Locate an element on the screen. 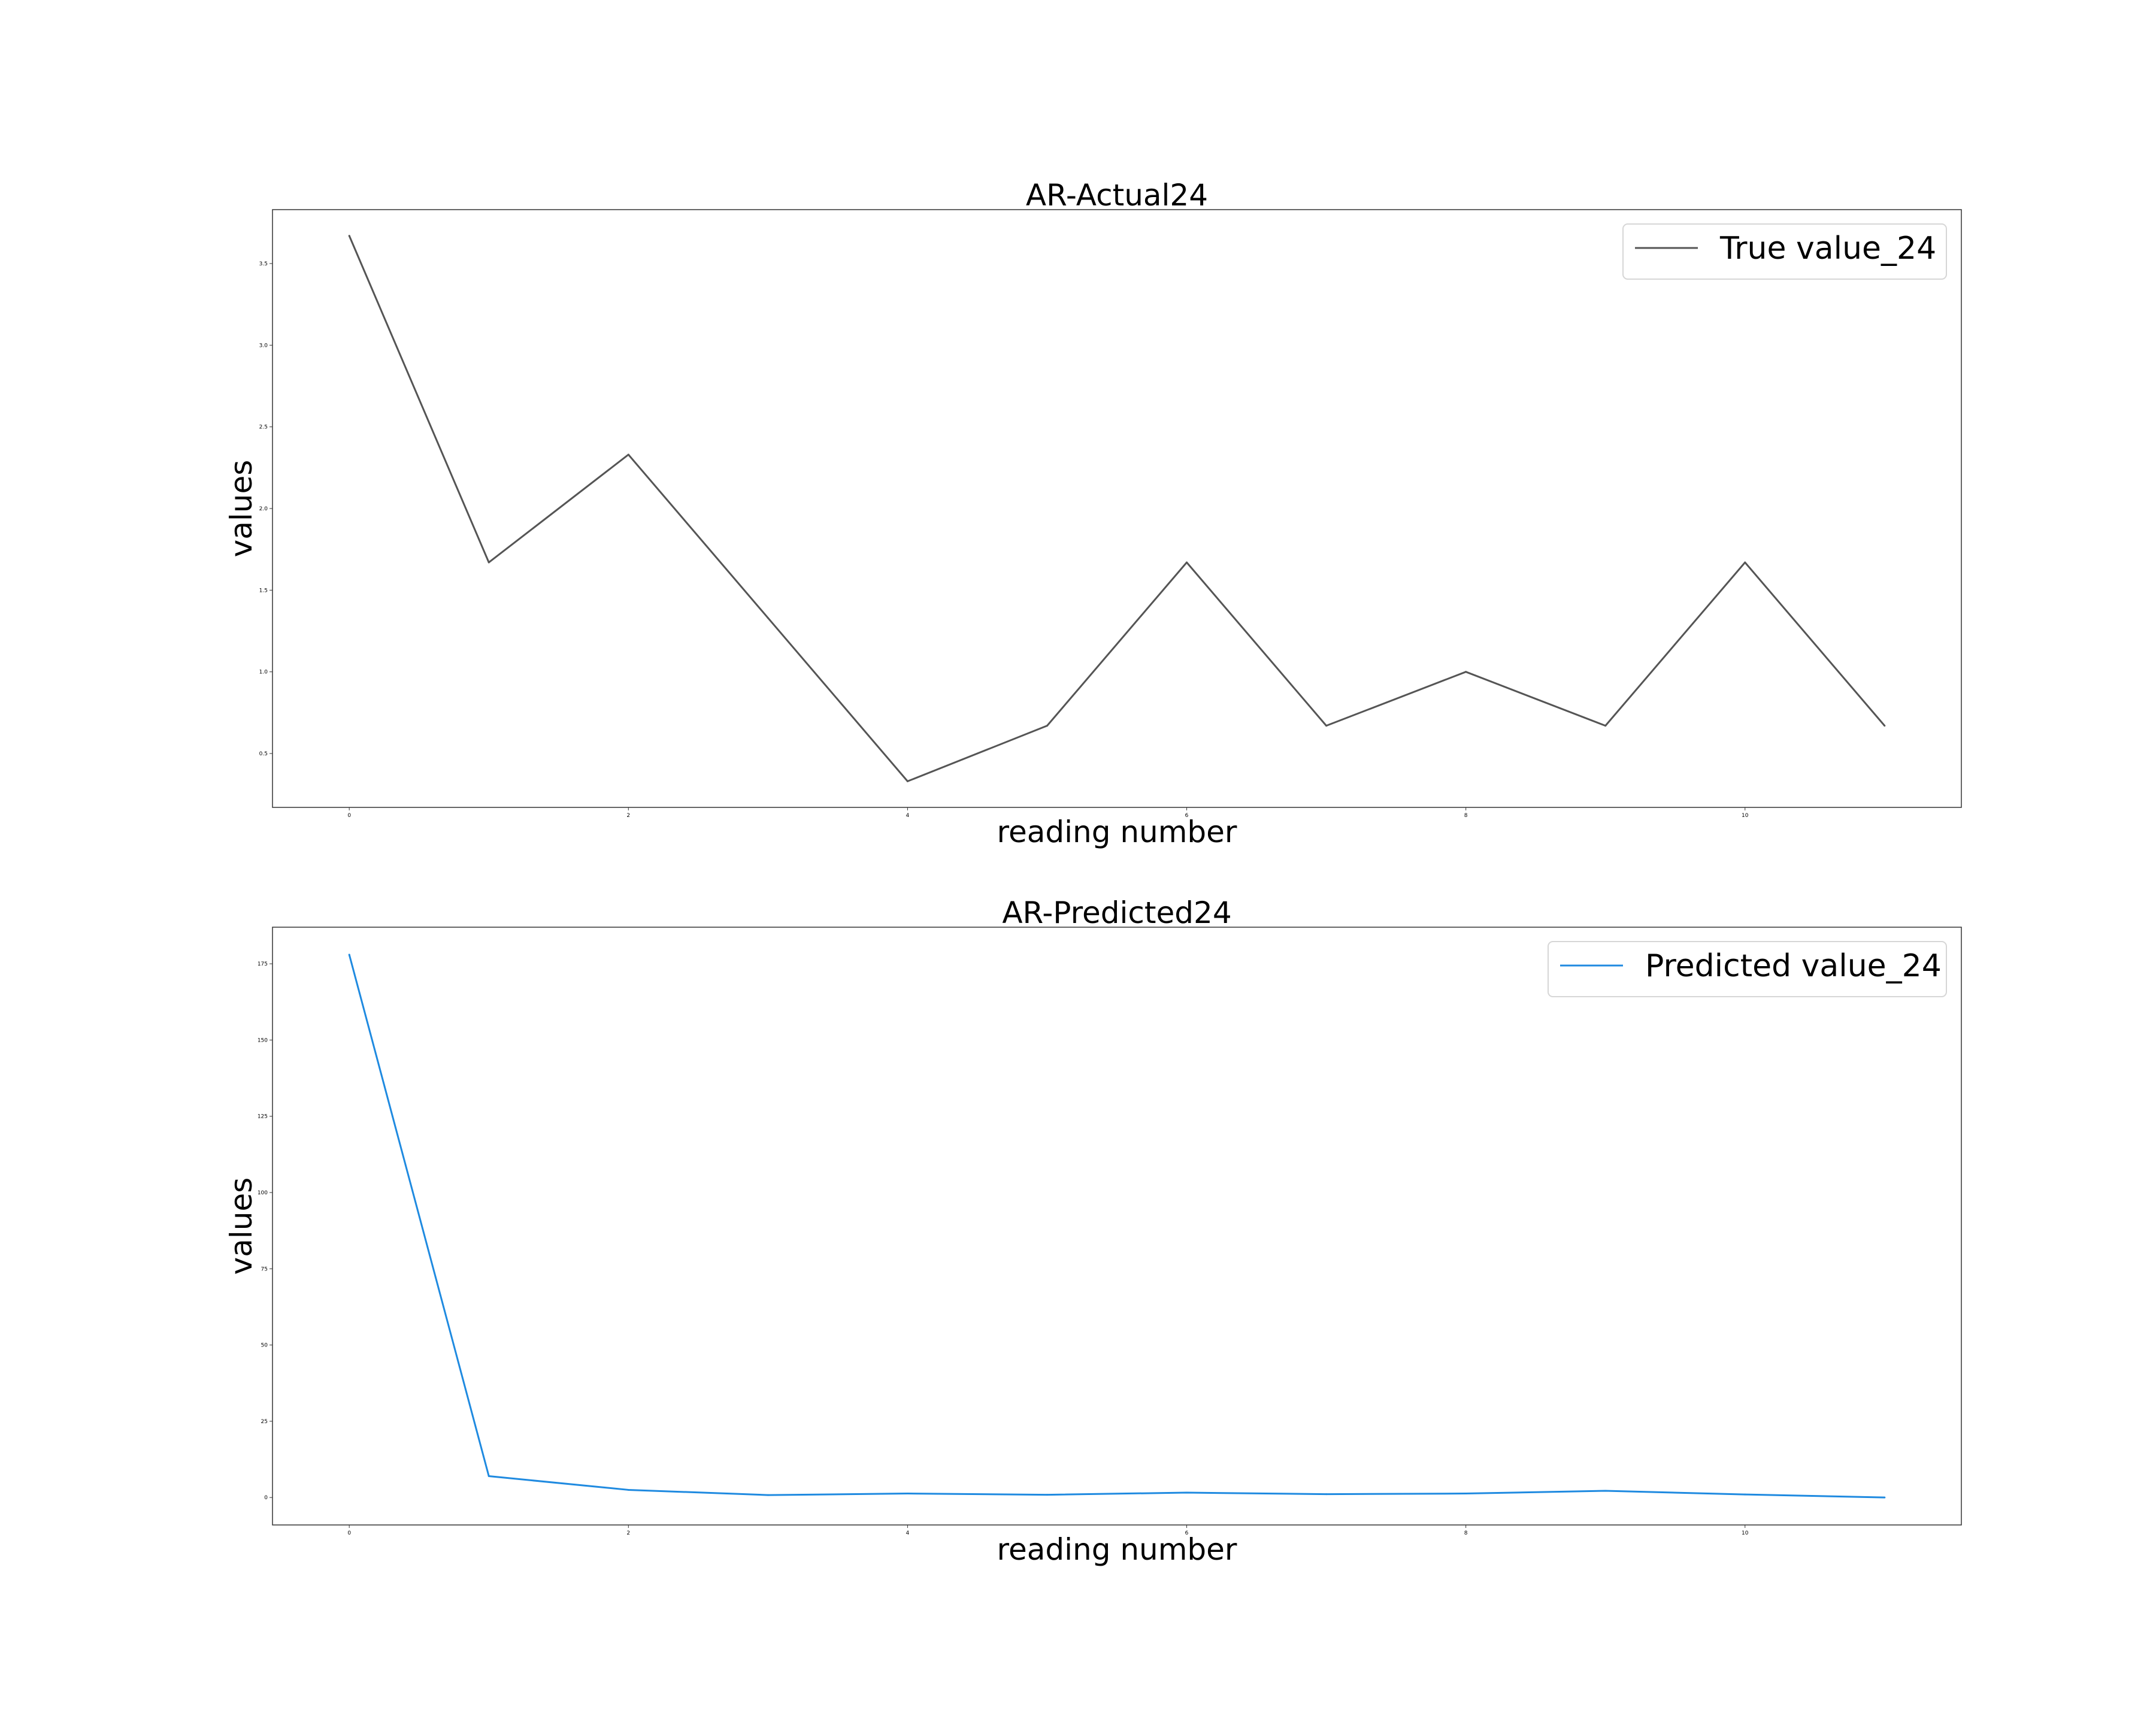 This screenshot has width=2156, height=1725. y-tick-label: 1.5 is located at coordinates (263, 591).